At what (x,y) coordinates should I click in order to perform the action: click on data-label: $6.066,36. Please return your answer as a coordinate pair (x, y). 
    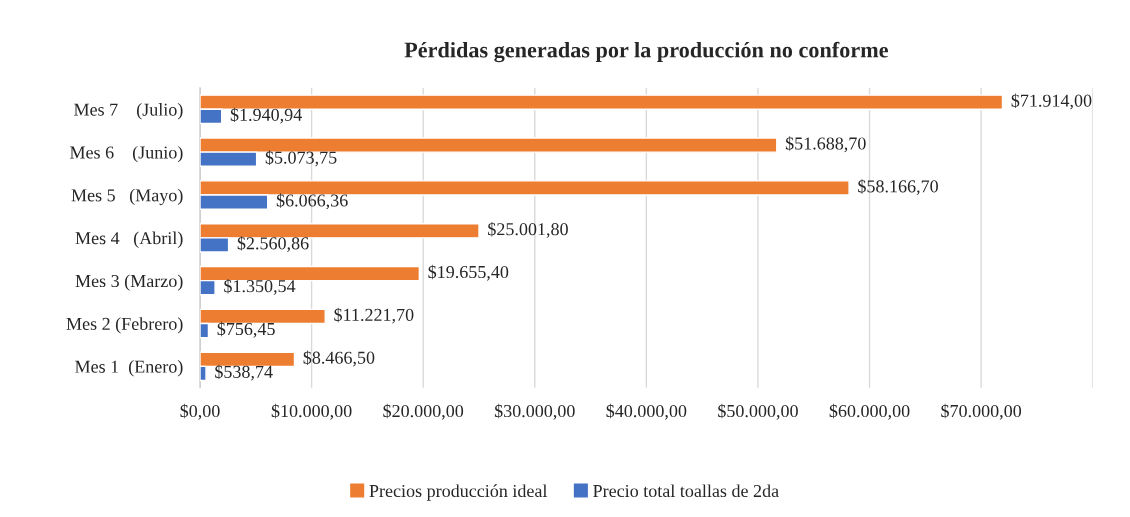
    Looking at the image, I should click on (312, 201).